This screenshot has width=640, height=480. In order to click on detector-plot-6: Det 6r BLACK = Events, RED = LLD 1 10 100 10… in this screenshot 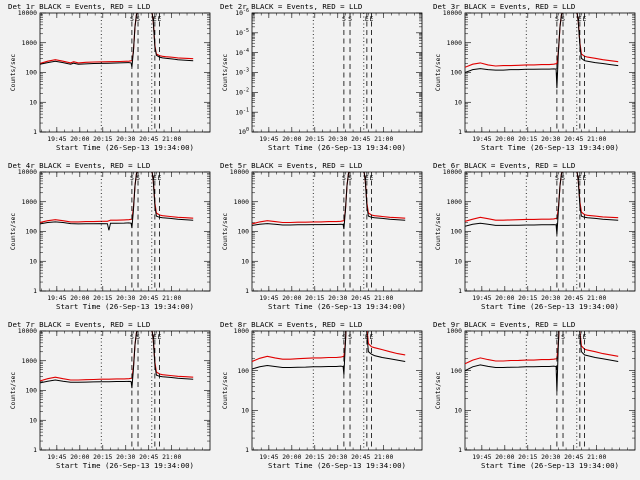, I will do `click(534, 236)`.